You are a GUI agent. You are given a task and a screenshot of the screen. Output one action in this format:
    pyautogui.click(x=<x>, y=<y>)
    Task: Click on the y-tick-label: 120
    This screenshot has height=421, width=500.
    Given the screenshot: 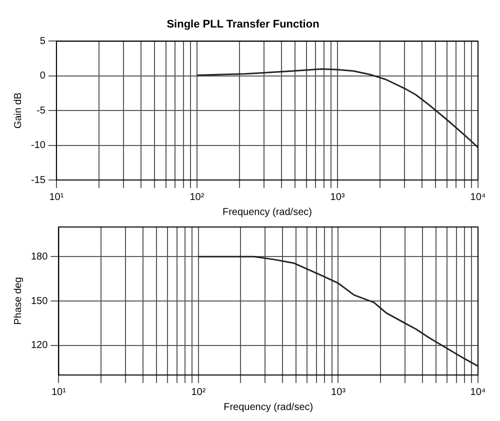 What is the action you would take?
    pyautogui.click(x=39, y=346)
    